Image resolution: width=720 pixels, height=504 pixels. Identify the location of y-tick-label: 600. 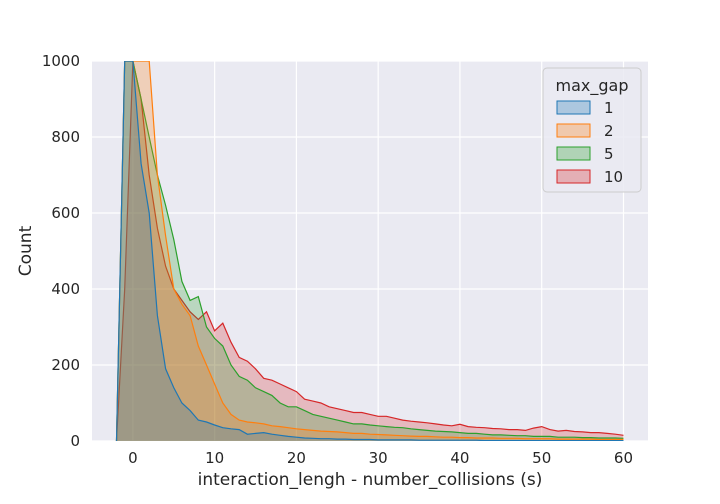
(65, 213).